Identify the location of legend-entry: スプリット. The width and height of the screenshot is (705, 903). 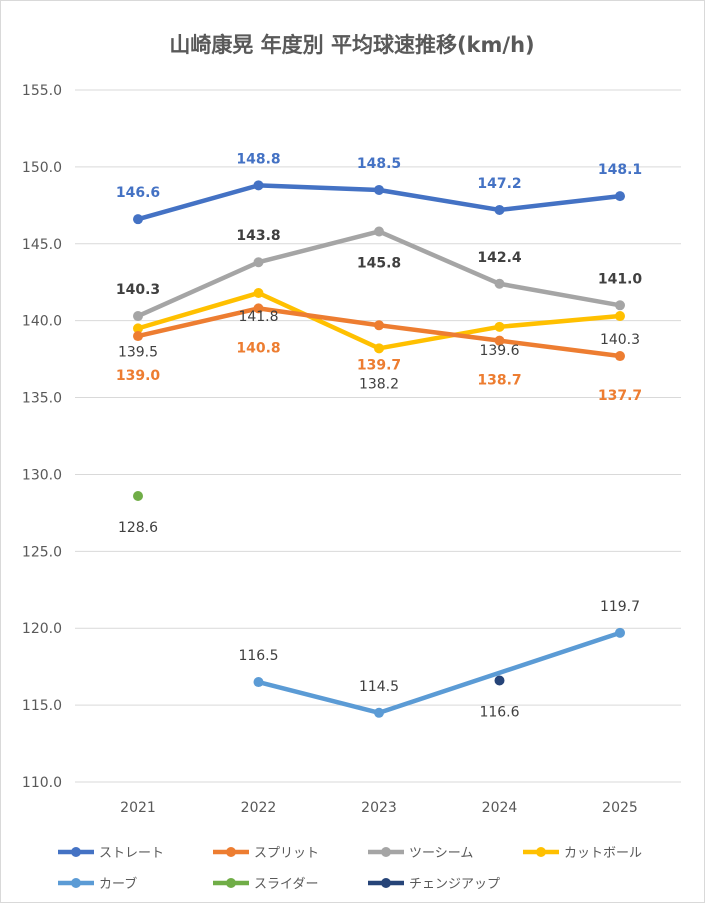
(286, 853).